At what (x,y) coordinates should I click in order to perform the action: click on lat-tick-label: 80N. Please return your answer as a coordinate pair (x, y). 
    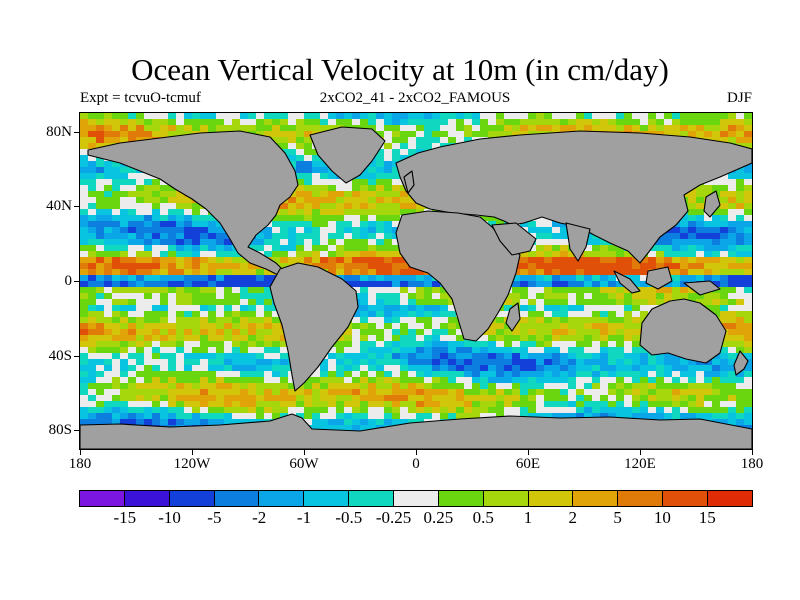
    Looking at the image, I should click on (59, 131).